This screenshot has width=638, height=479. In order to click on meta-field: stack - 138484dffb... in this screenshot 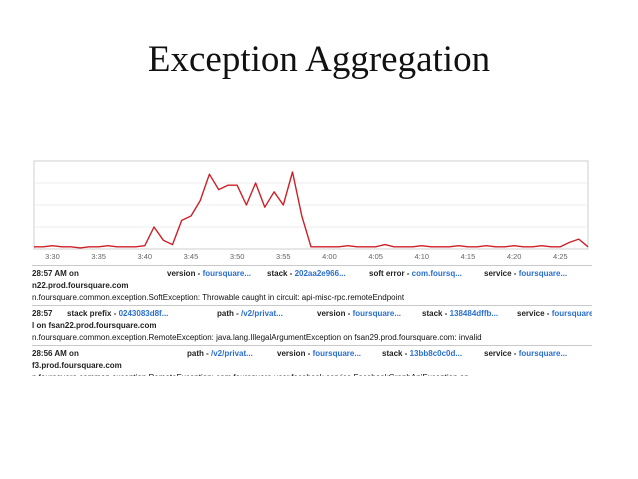, I will do `click(460, 314)`.